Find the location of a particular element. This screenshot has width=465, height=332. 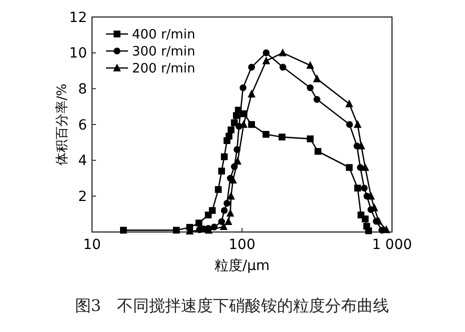

y-tick-label: 6 is located at coordinates (83, 125).